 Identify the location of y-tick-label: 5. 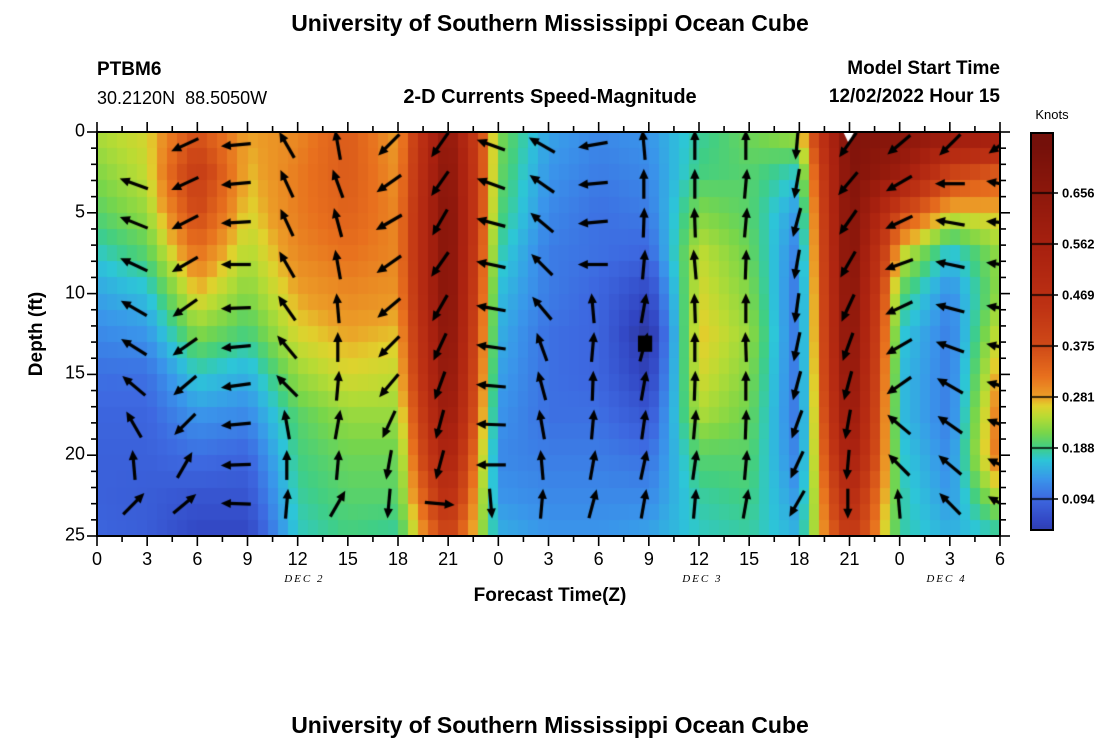
(79, 211).